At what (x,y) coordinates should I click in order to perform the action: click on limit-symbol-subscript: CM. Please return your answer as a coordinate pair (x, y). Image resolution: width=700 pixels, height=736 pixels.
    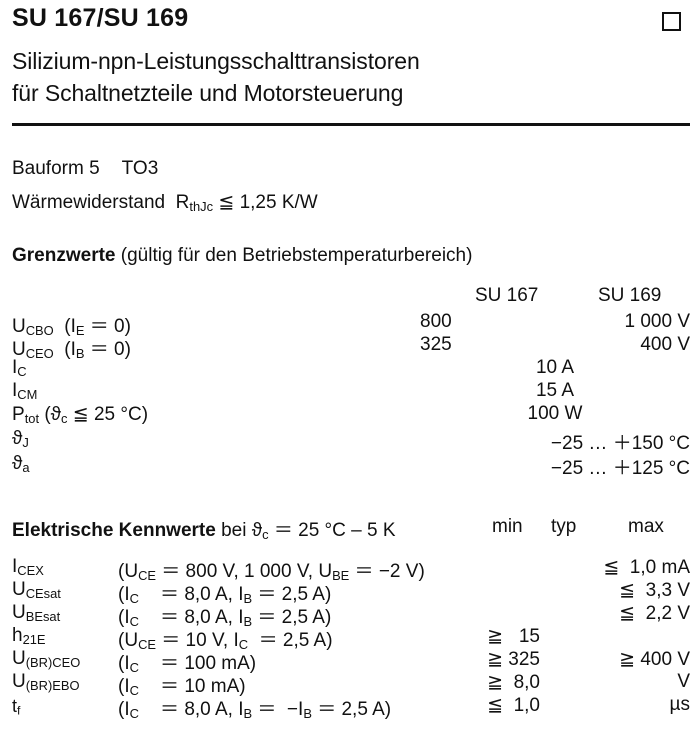
    Looking at the image, I should click on (27, 394).